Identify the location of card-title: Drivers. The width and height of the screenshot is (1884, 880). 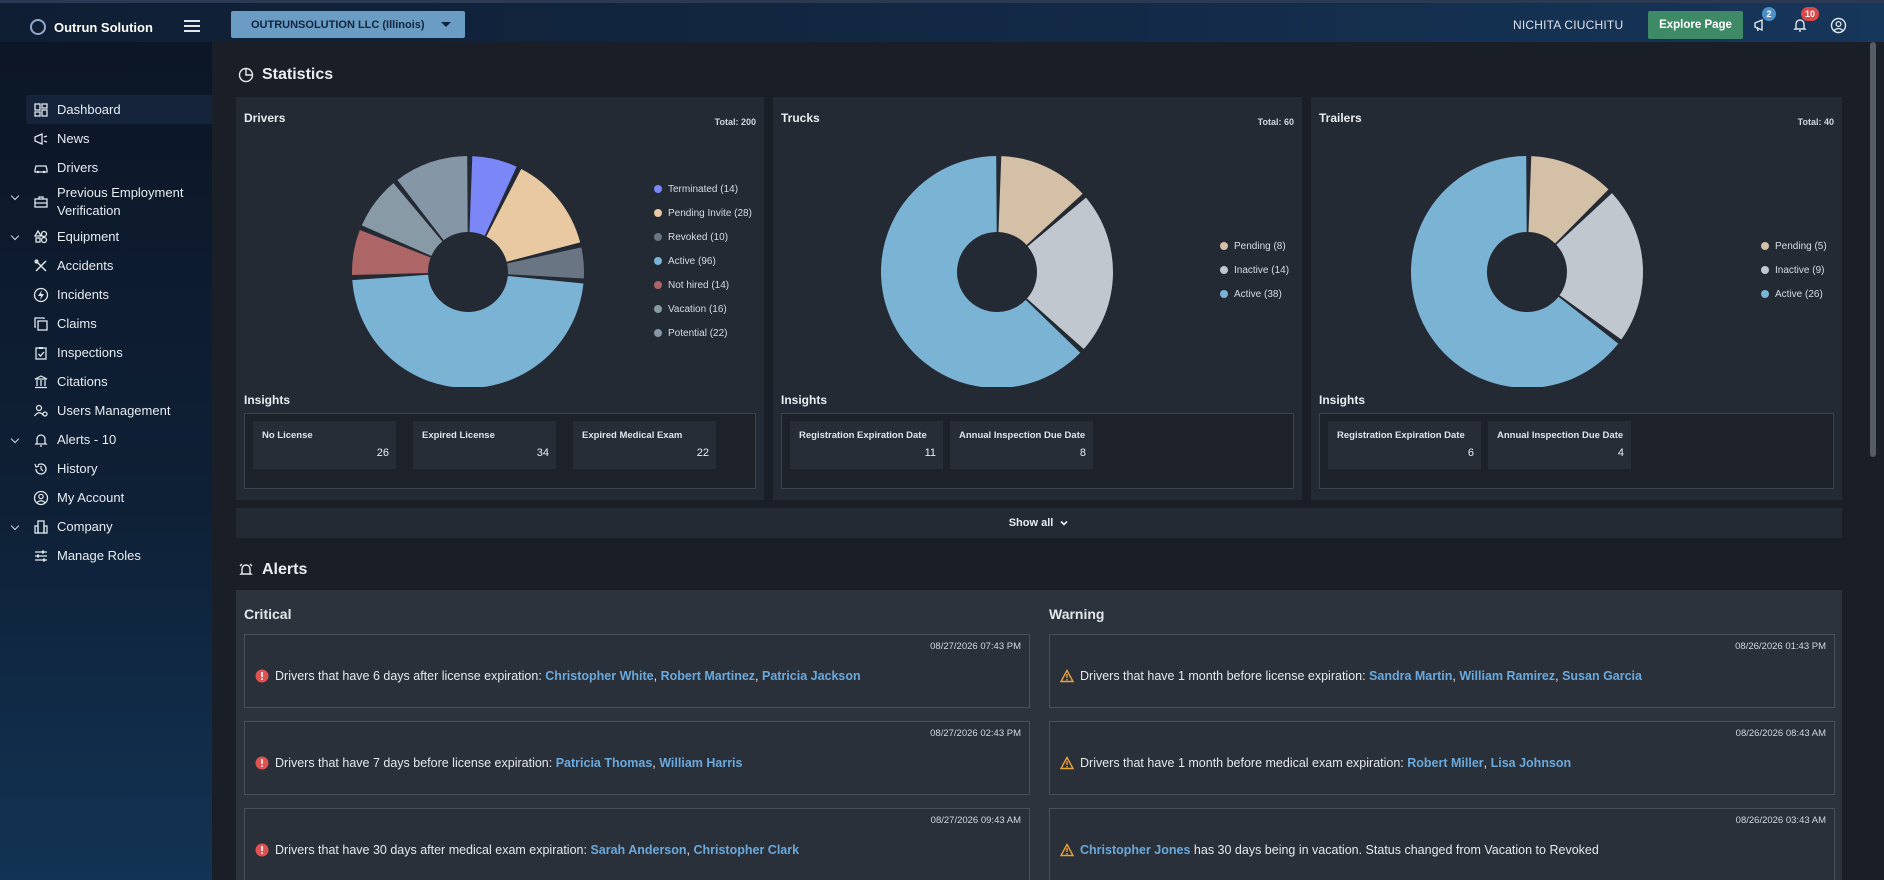
(265, 118).